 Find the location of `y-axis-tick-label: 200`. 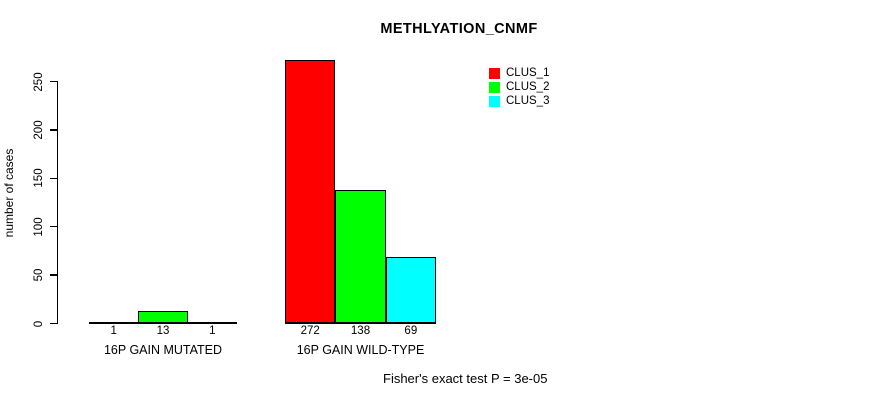

y-axis-tick-label: 200 is located at coordinates (39, 130).